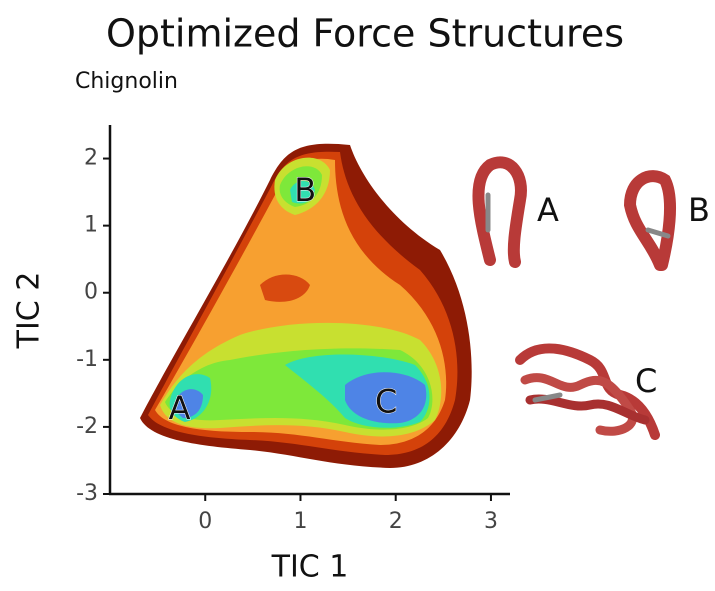 This screenshot has width=715, height=591. Describe the element at coordinates (310, 567) in the screenshot. I see `x-axis-label: TIC 1` at that location.